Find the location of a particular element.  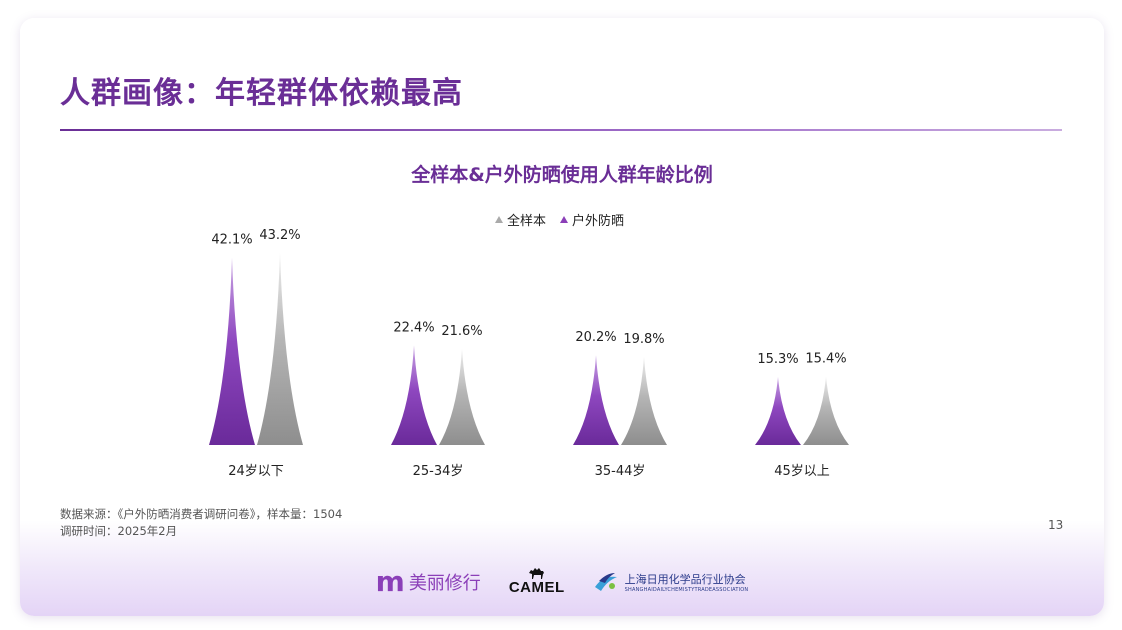

title-divider is located at coordinates (561, 130).